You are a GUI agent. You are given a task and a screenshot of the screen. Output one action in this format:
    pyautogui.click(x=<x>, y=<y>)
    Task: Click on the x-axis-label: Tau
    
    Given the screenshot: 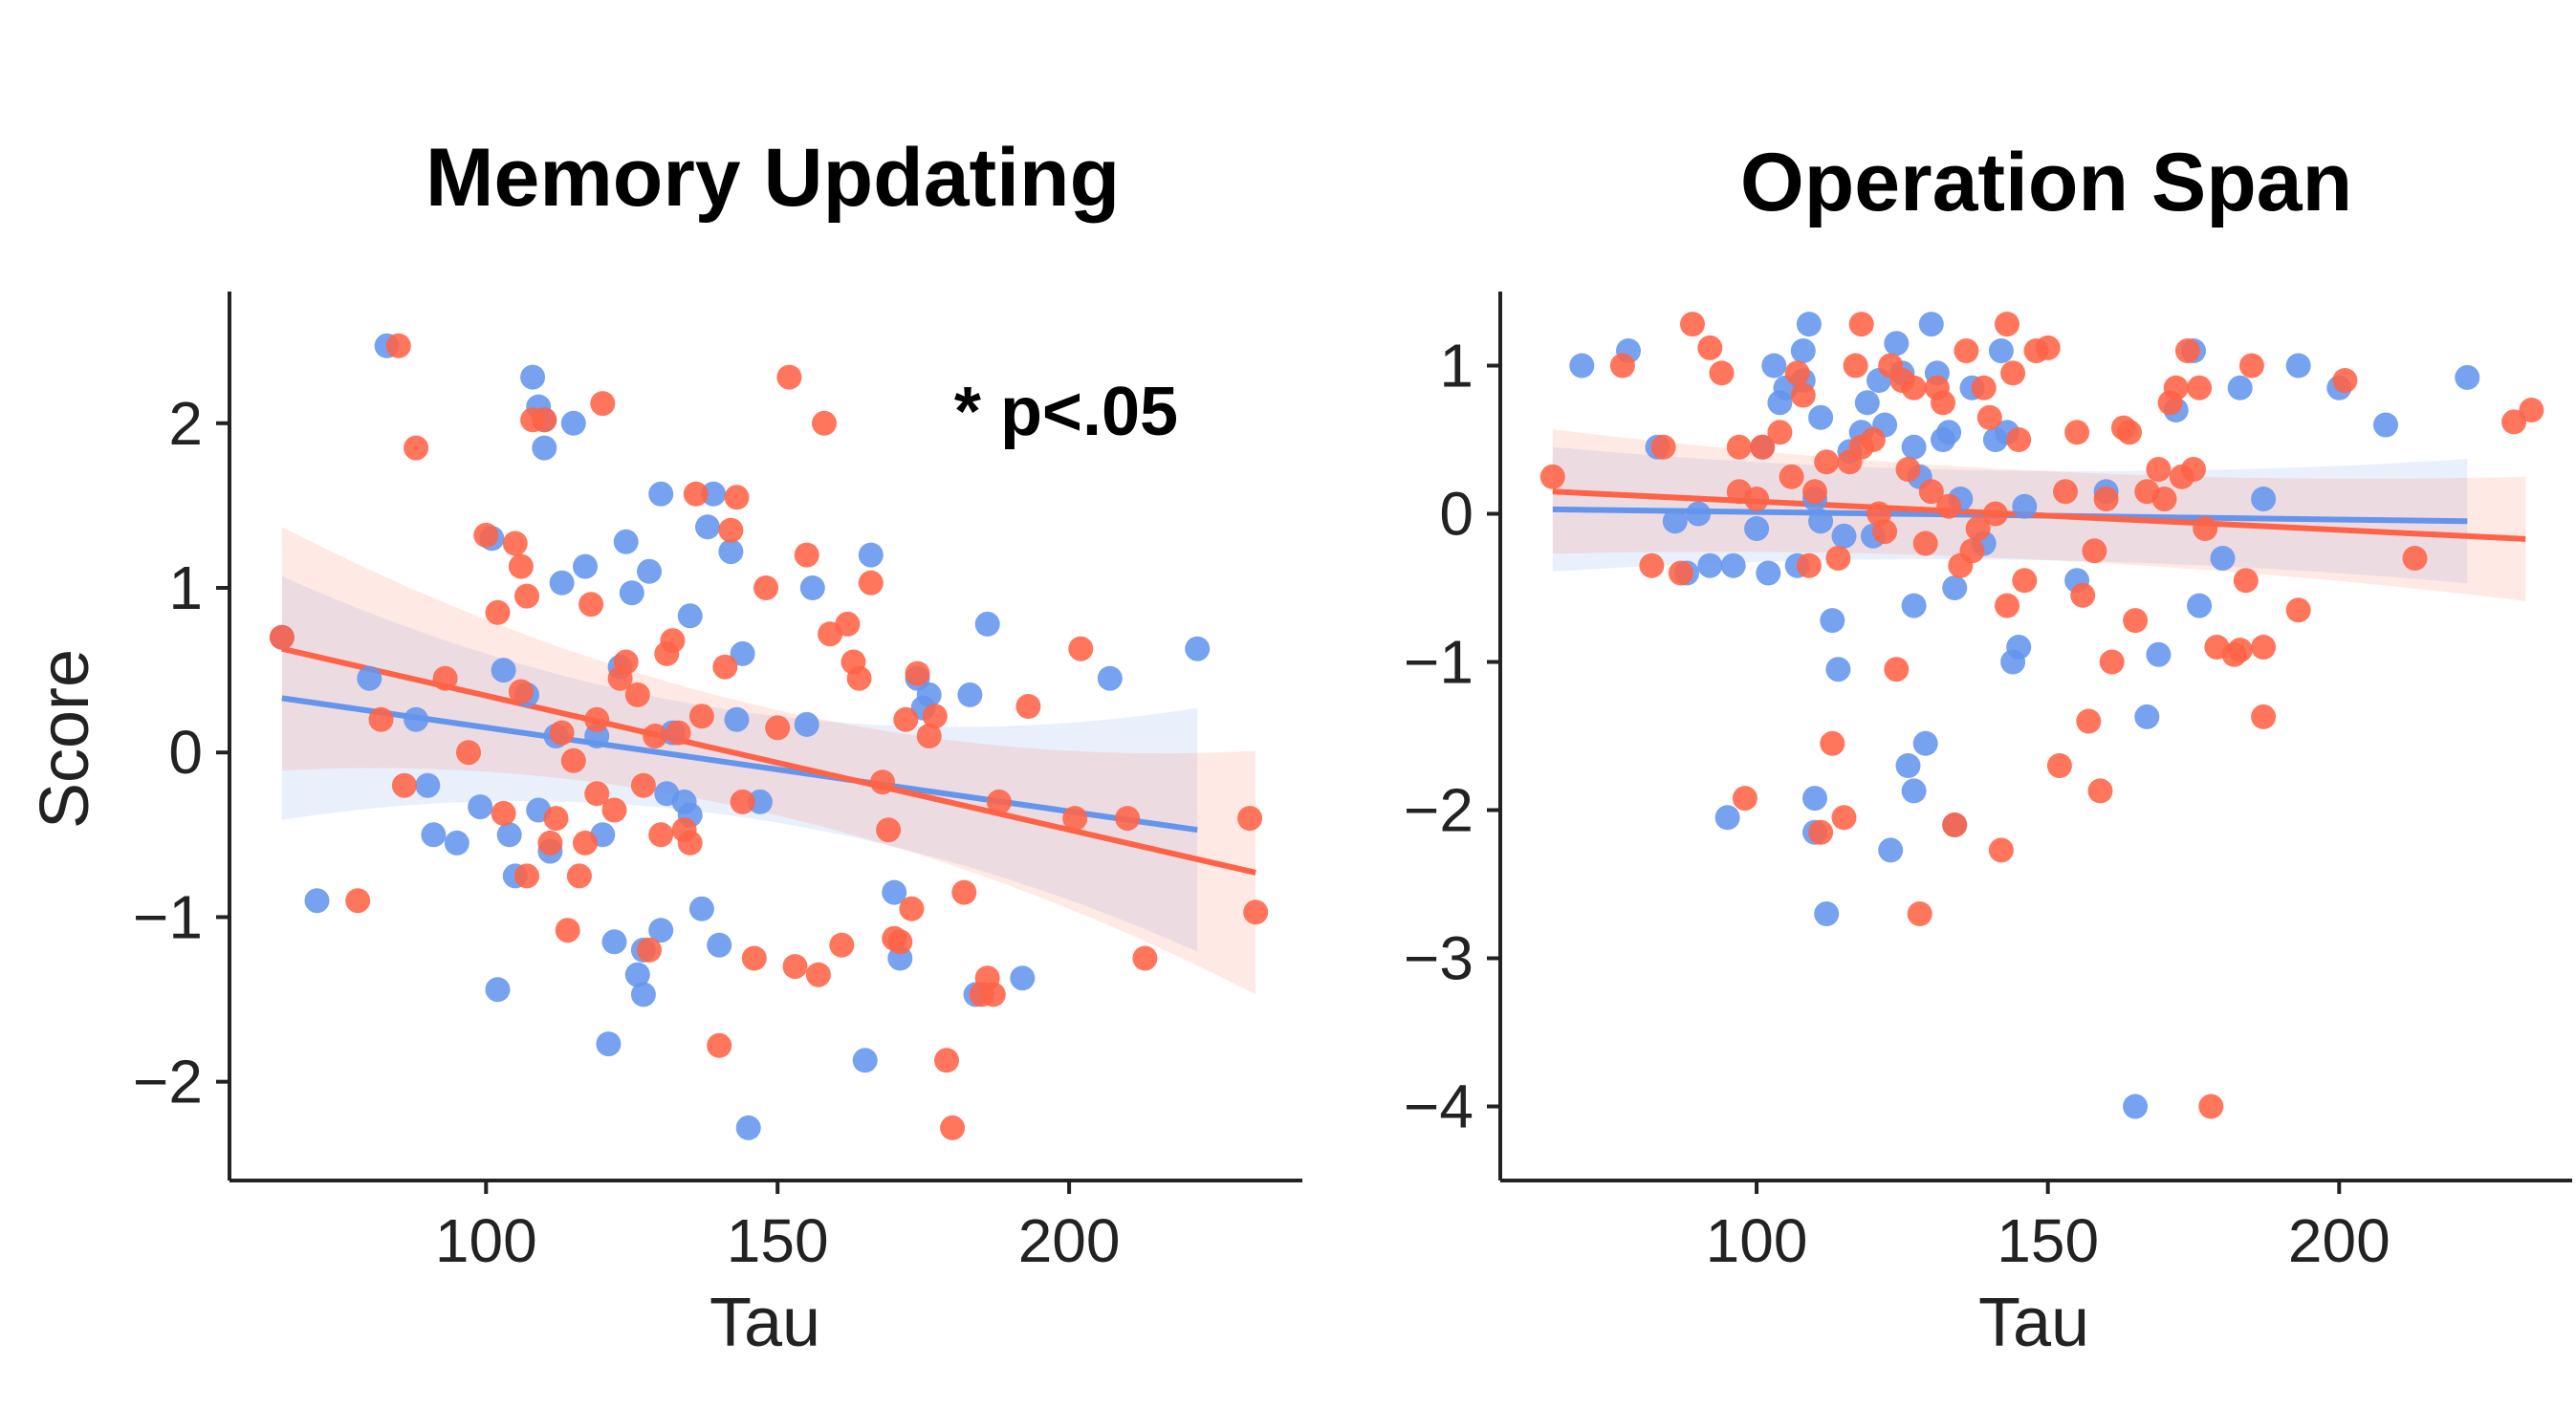 What is the action you would take?
    pyautogui.click(x=2033, y=1323)
    